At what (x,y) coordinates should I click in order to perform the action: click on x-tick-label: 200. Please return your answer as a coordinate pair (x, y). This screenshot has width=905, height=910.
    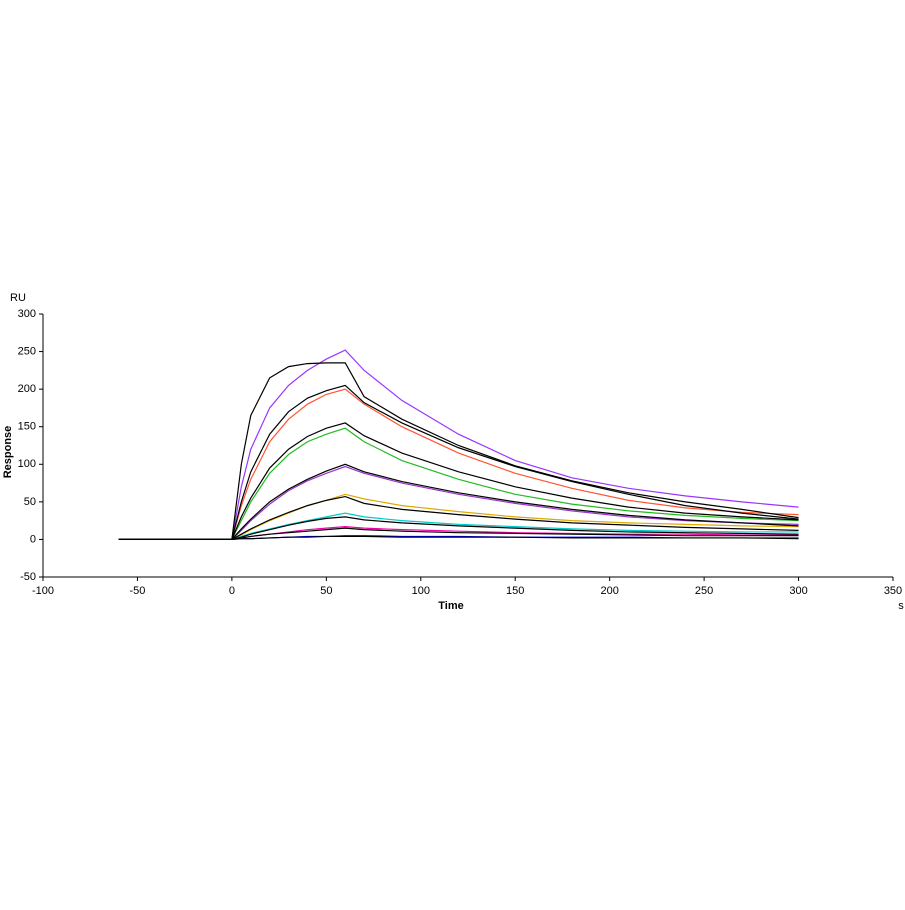
    Looking at the image, I should click on (609, 591).